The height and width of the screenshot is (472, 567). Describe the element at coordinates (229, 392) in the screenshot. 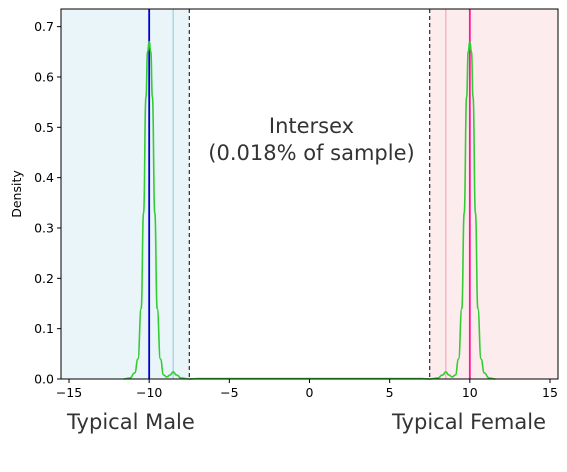

I see `x-tick-label: −5` at that location.